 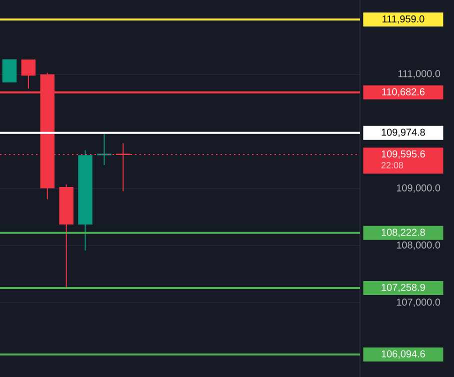 What do you see at coordinates (419, 74) in the screenshot?
I see `y-tick-label: 111,000.0` at bounding box center [419, 74].